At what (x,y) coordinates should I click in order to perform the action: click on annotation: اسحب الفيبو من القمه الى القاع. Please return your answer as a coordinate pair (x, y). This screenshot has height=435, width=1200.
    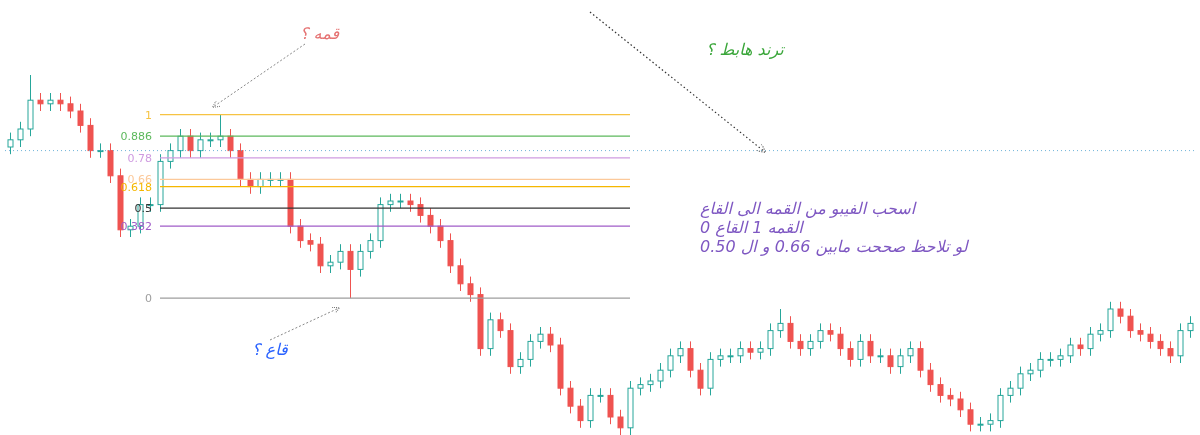
    Looking at the image, I should click on (808, 208).